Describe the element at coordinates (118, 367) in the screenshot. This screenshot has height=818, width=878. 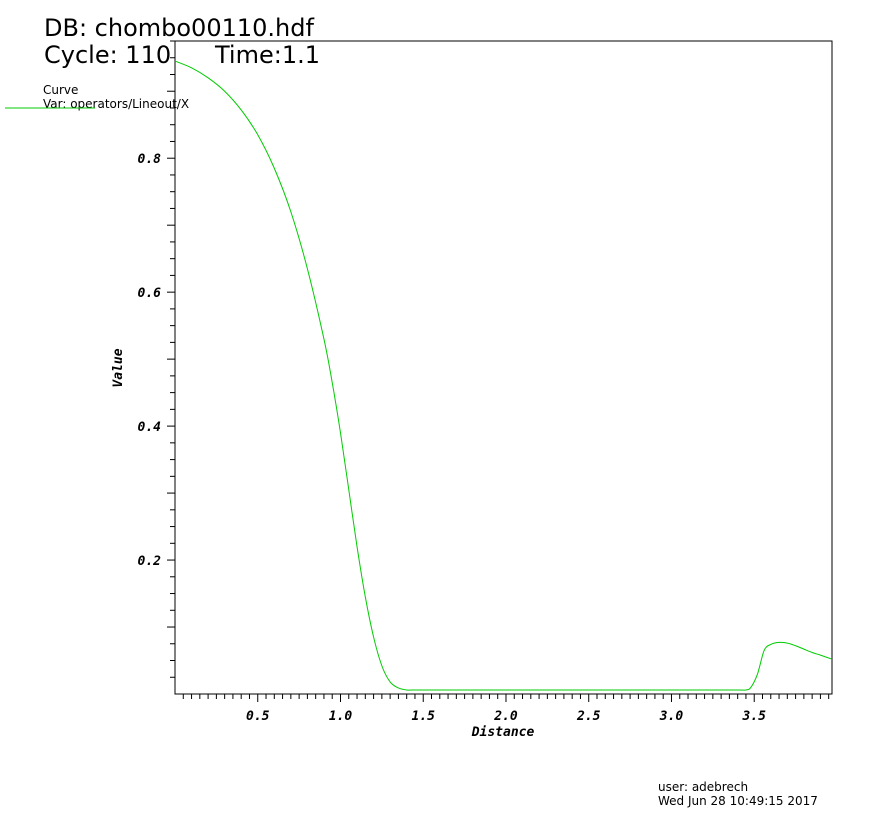
I see `y-axis-title: Value` at that location.